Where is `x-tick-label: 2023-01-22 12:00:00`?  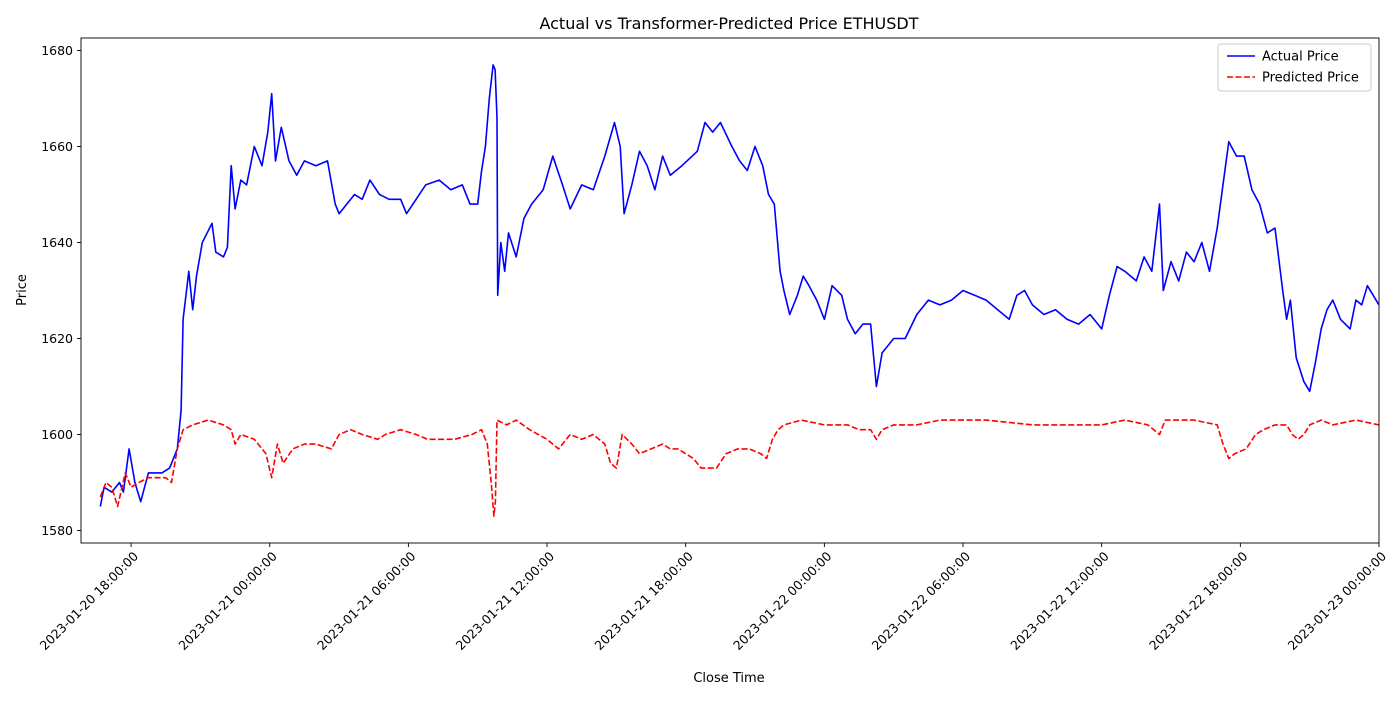 x-tick-label: 2023-01-22 12:00:00 is located at coordinates (1059, 600).